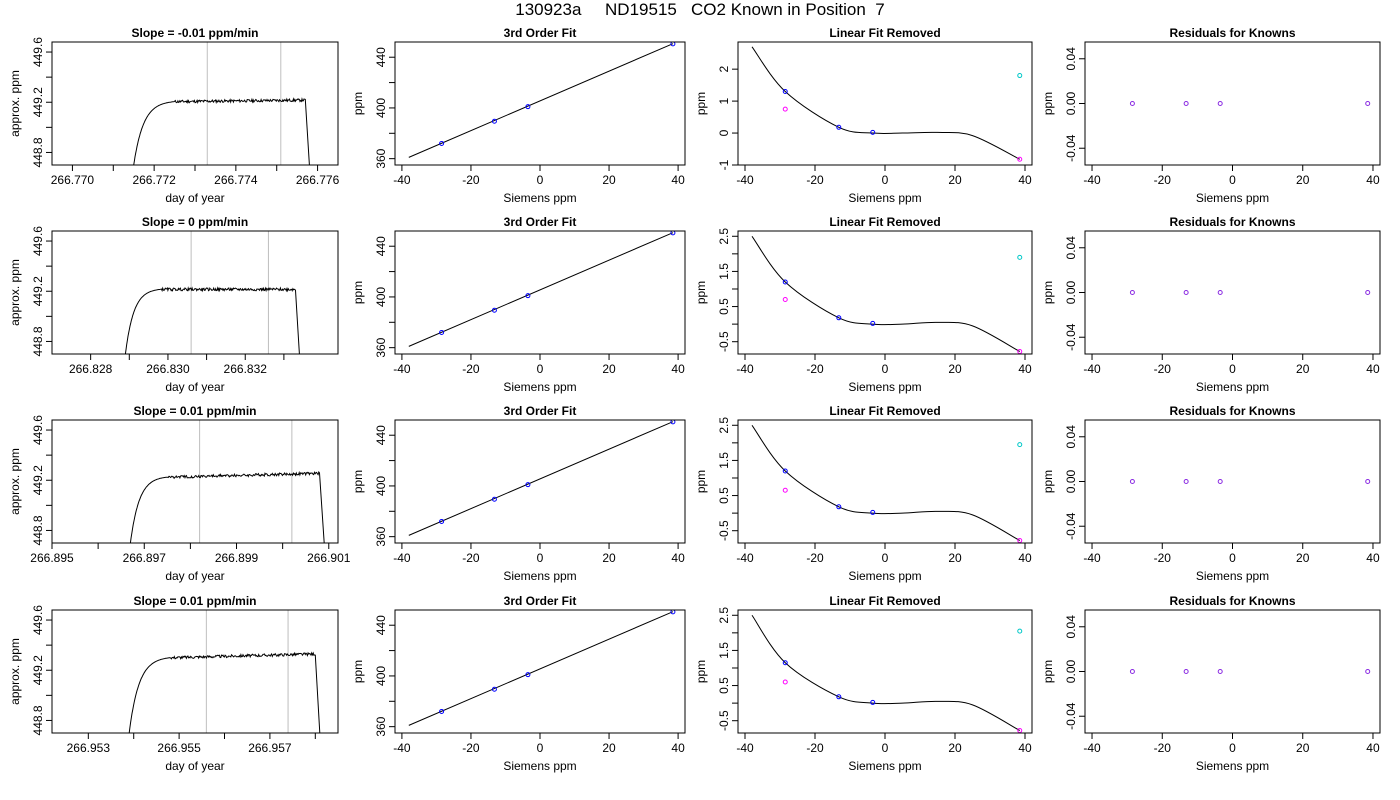  Describe the element at coordinates (724, 495) in the screenshot. I see `y-tick-label: 0.5` at that location.